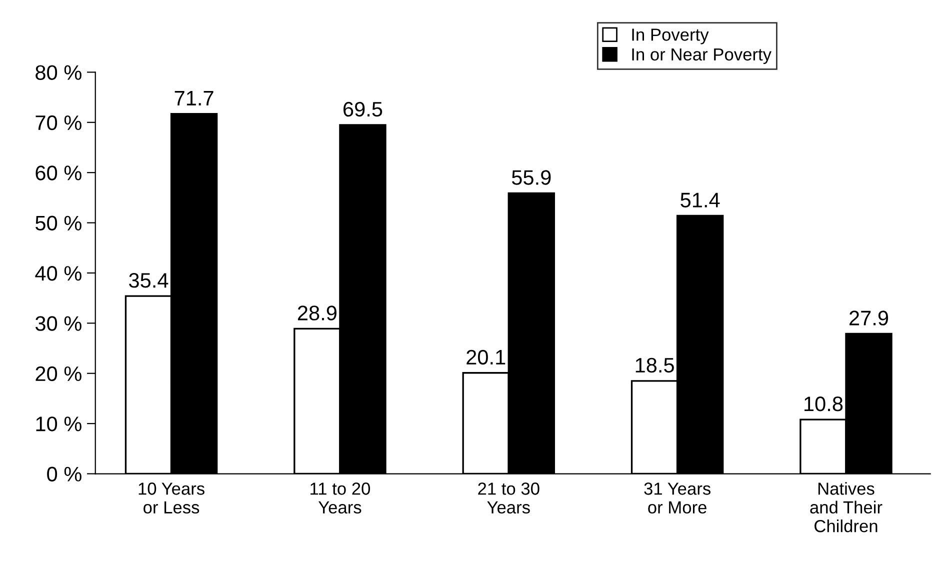 The height and width of the screenshot is (564, 935). What do you see at coordinates (531, 177) in the screenshot?
I see `data-label: 55.9` at bounding box center [531, 177].